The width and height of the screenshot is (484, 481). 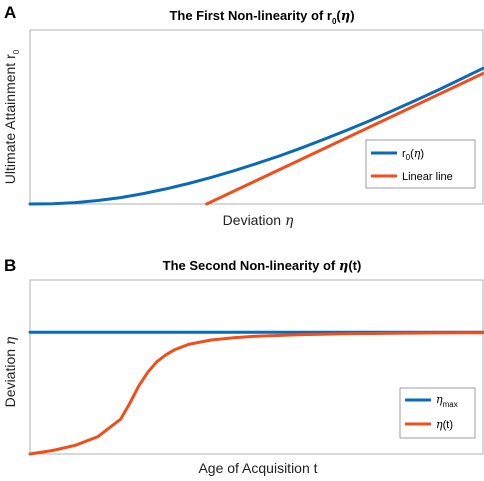 I want to click on panel-b-letter: B, so click(x=10, y=265).